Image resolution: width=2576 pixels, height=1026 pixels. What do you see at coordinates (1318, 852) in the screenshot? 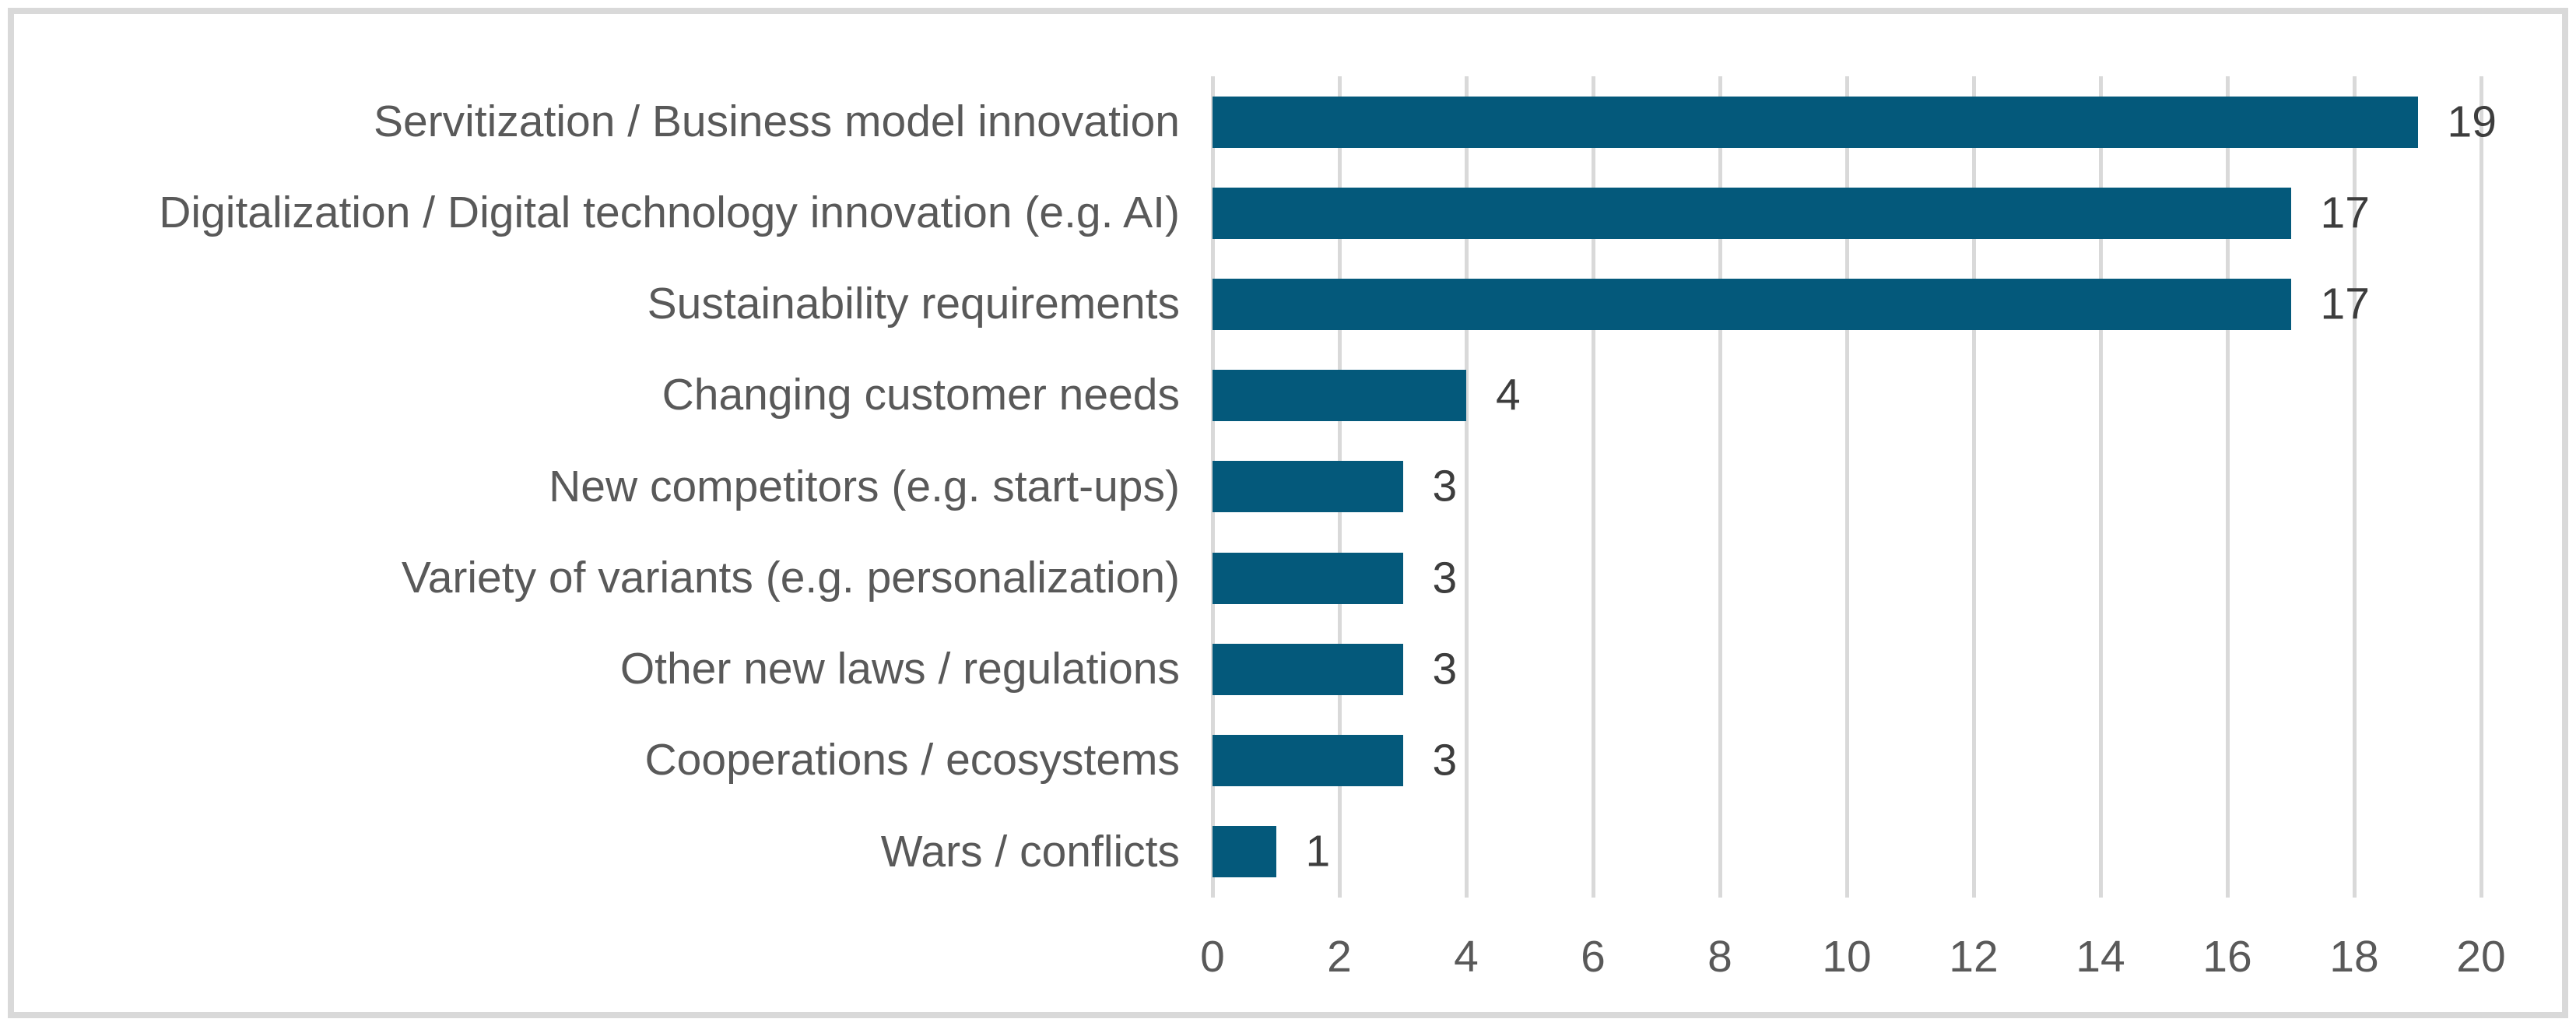
I see `value-label: 1` at bounding box center [1318, 852].